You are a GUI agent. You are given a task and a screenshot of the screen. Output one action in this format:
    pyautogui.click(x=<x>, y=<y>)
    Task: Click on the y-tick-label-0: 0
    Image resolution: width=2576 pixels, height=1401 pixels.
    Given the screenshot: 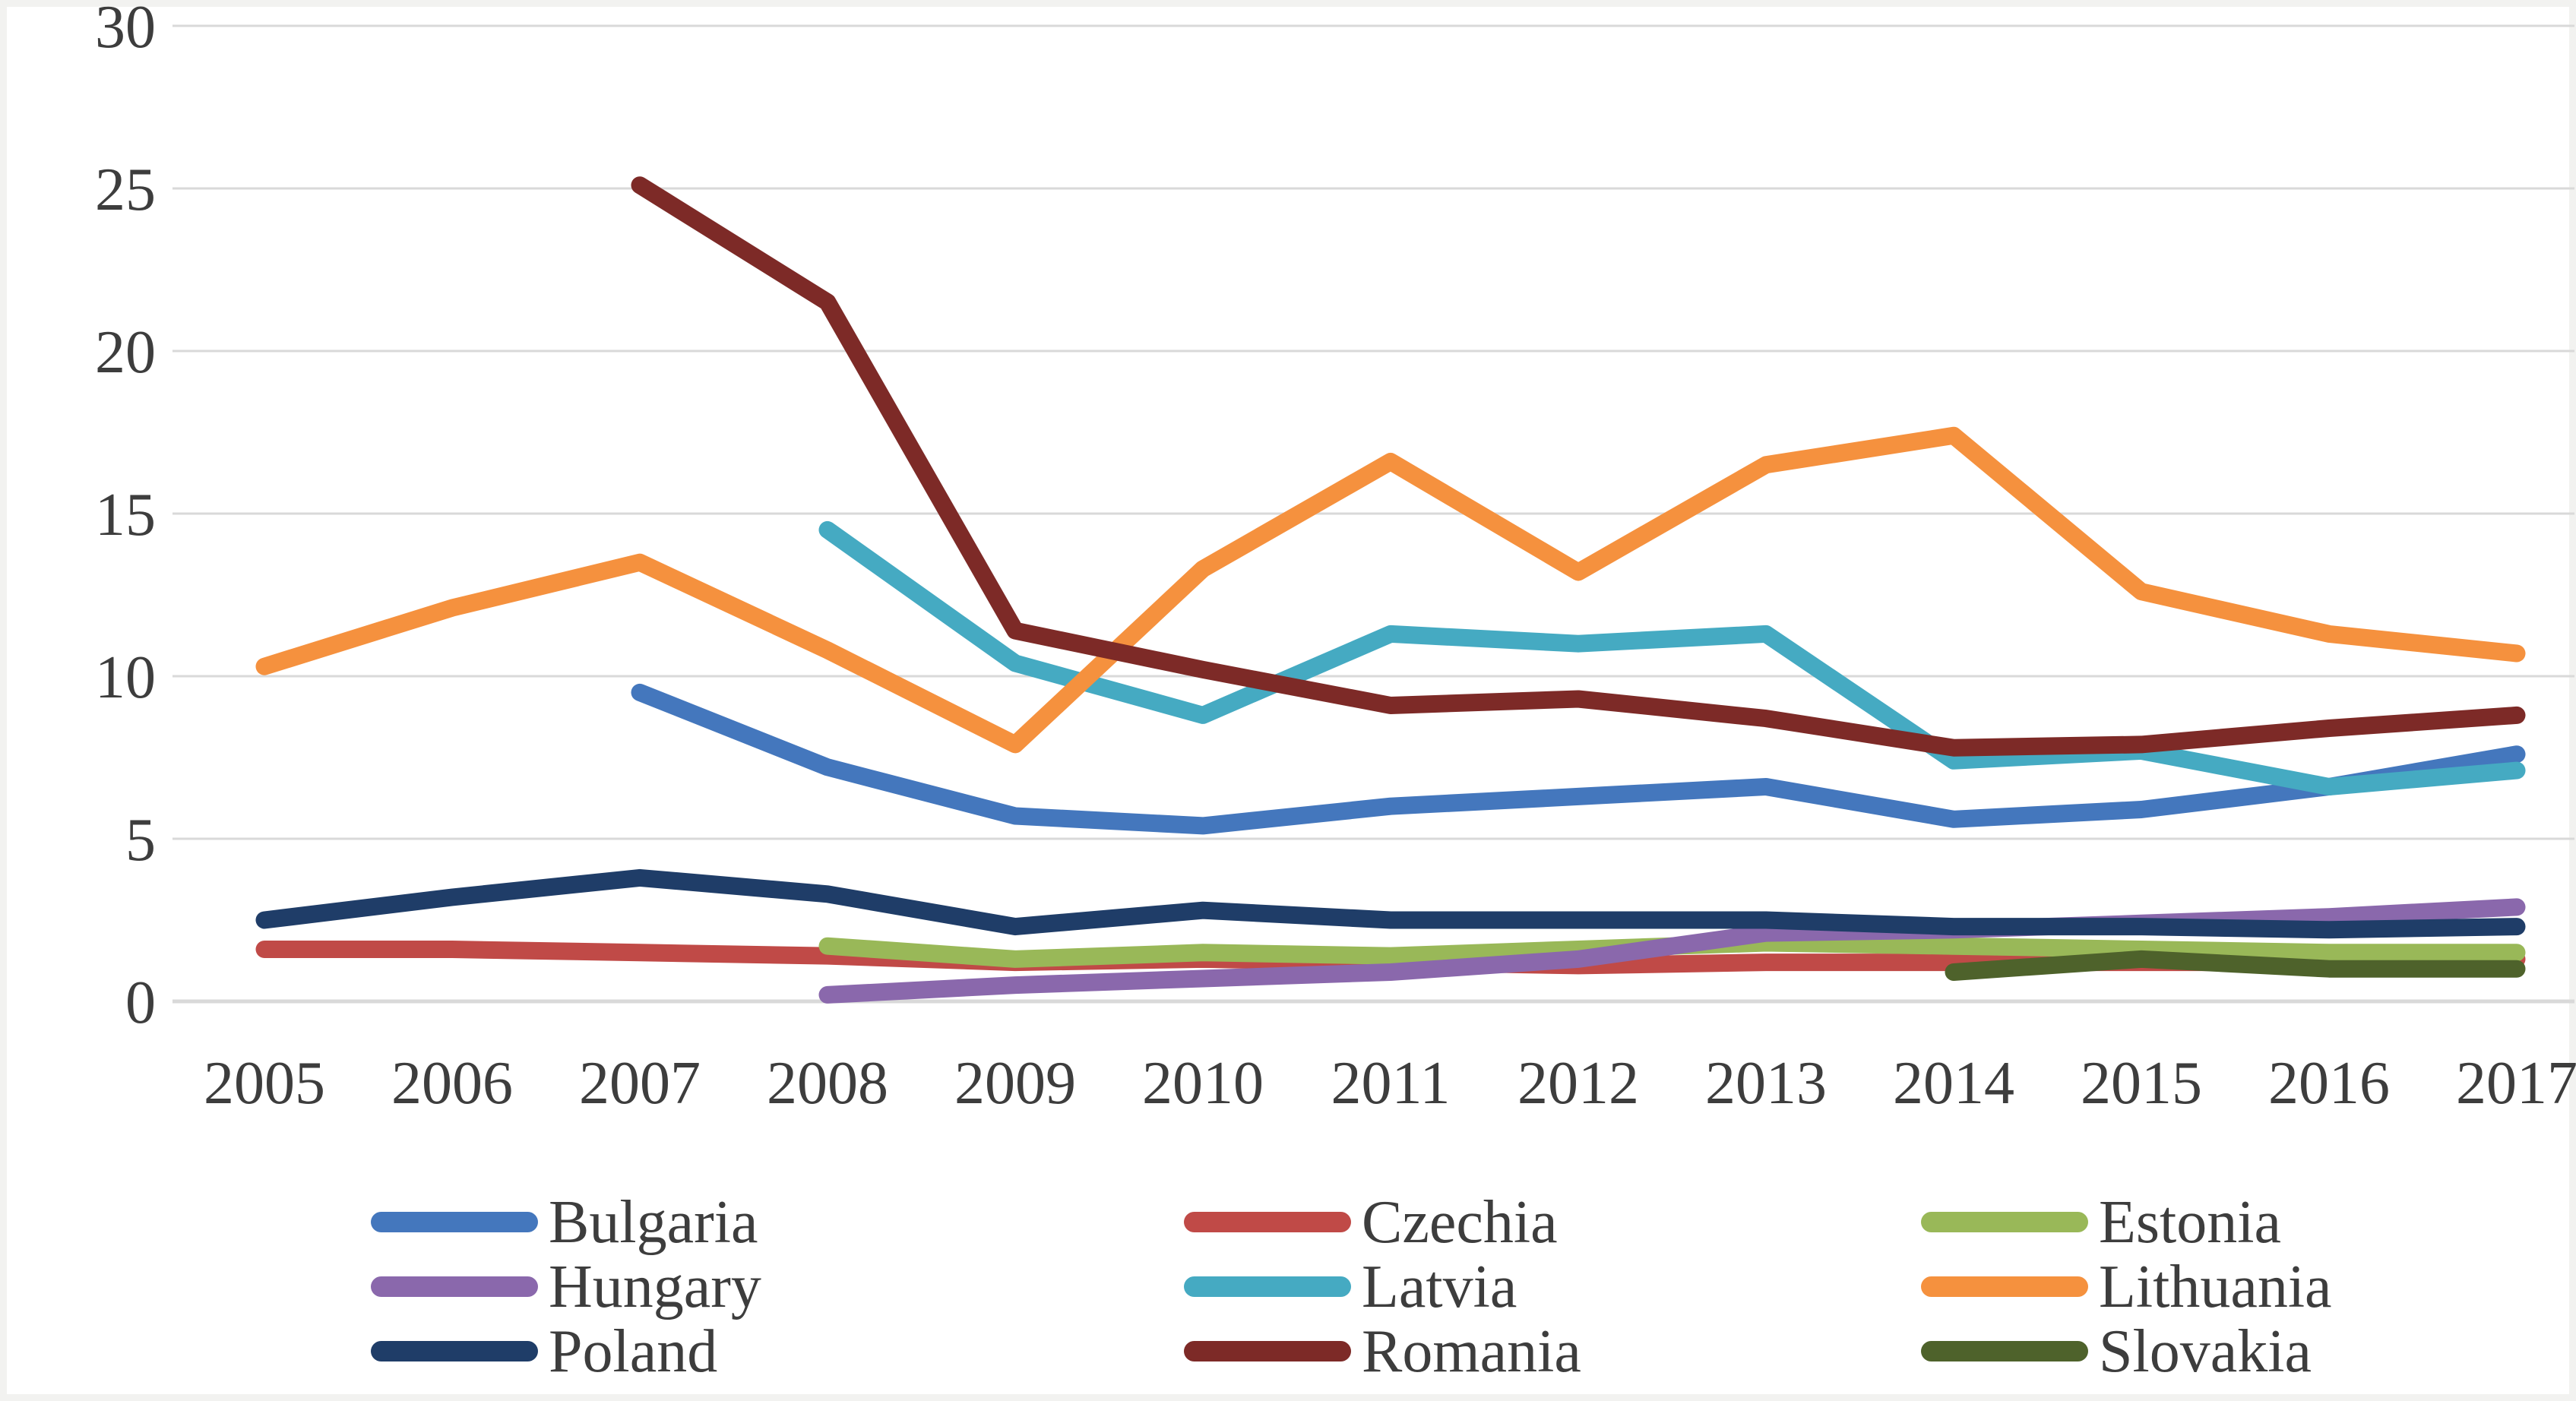 What is the action you would take?
    pyautogui.click(x=140, y=1003)
    